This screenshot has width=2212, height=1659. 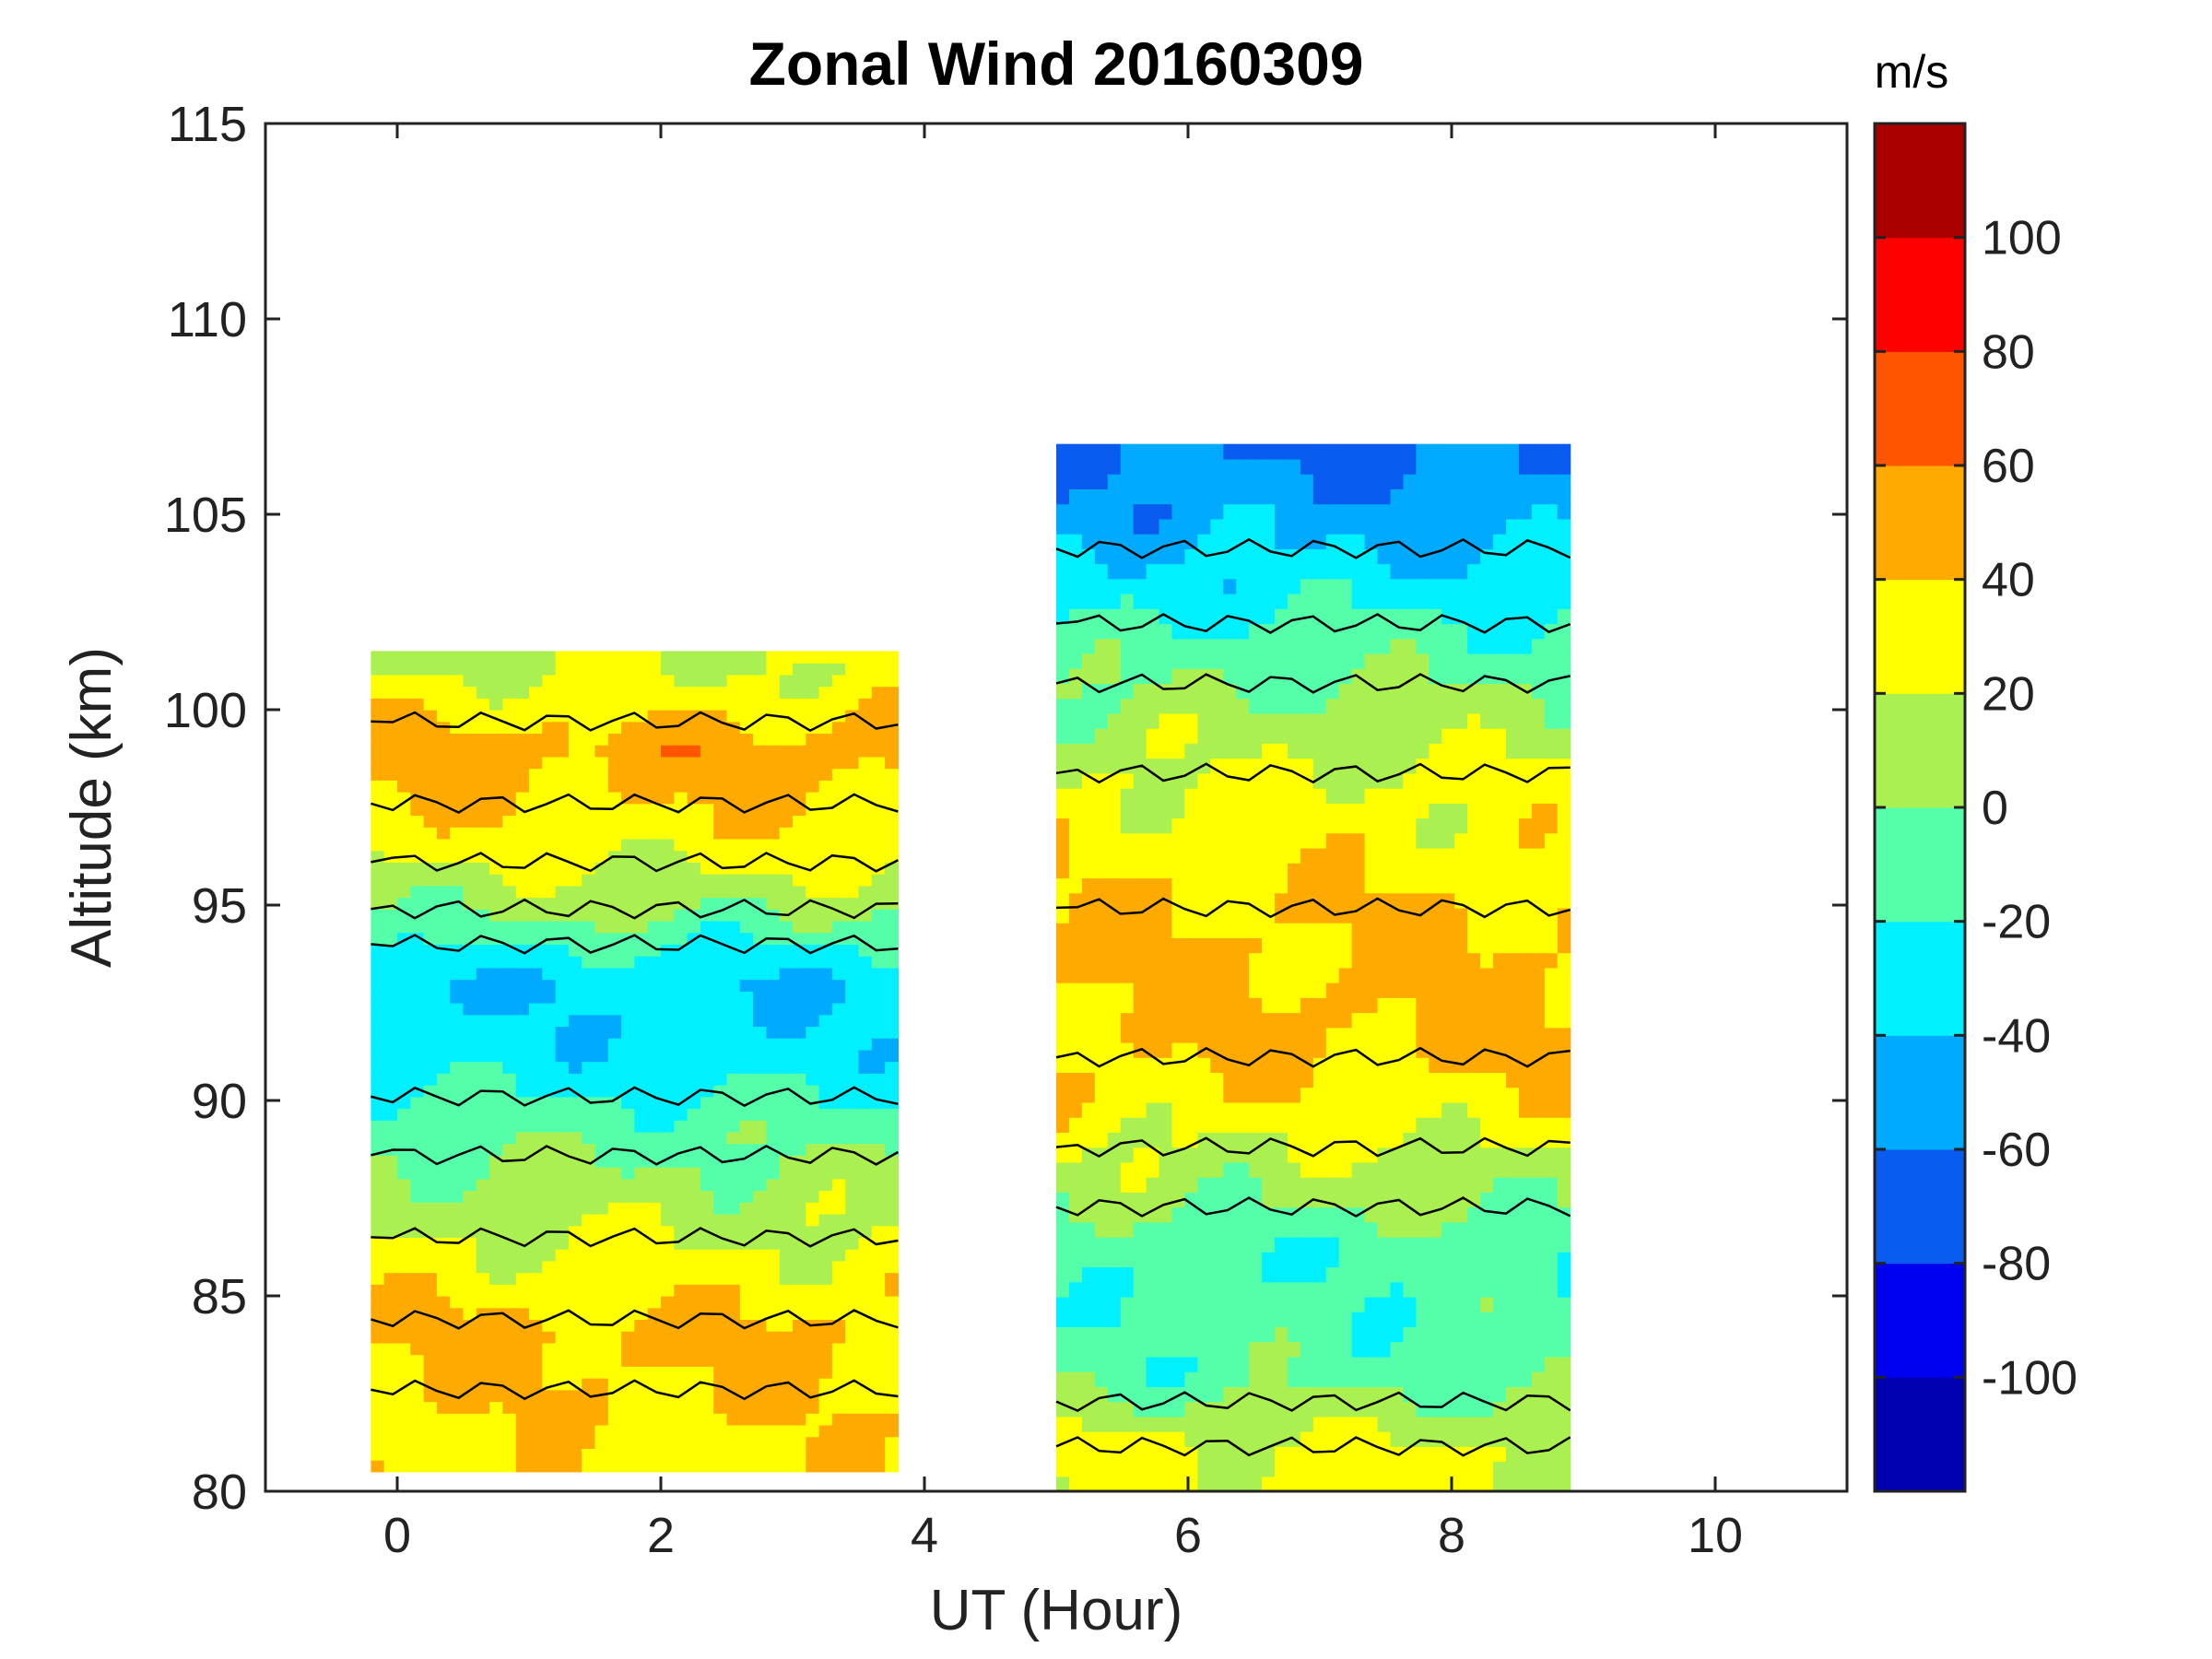 I want to click on contour-line, so click(x=635, y=1237).